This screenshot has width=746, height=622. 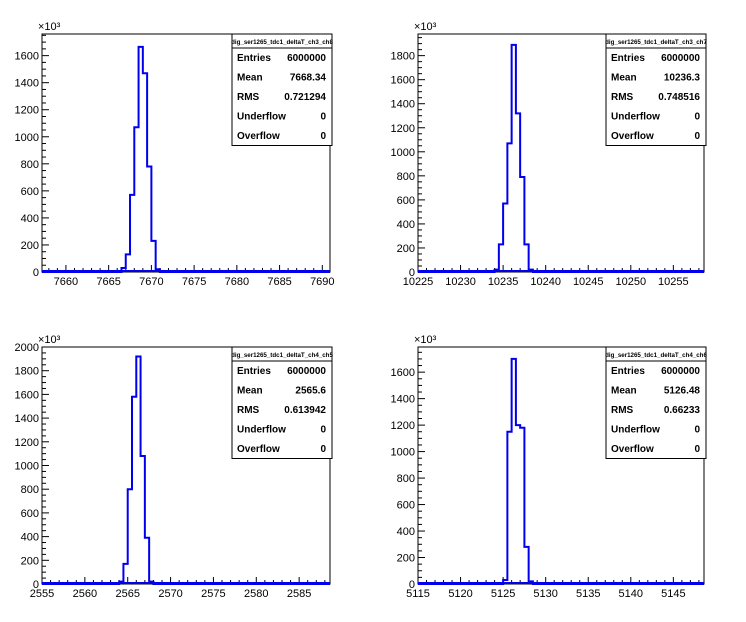 I want to click on x-tick-label: 5135, so click(x=588, y=594).